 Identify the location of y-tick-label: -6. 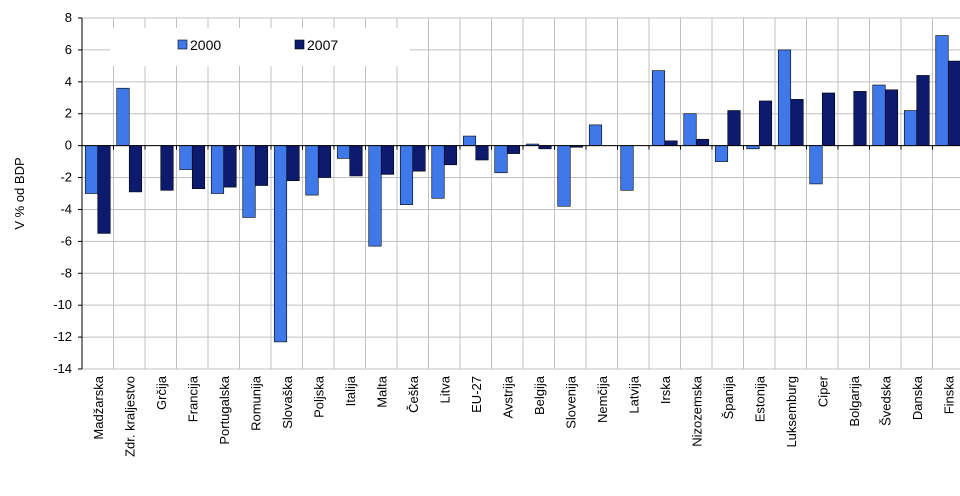
(66, 240).